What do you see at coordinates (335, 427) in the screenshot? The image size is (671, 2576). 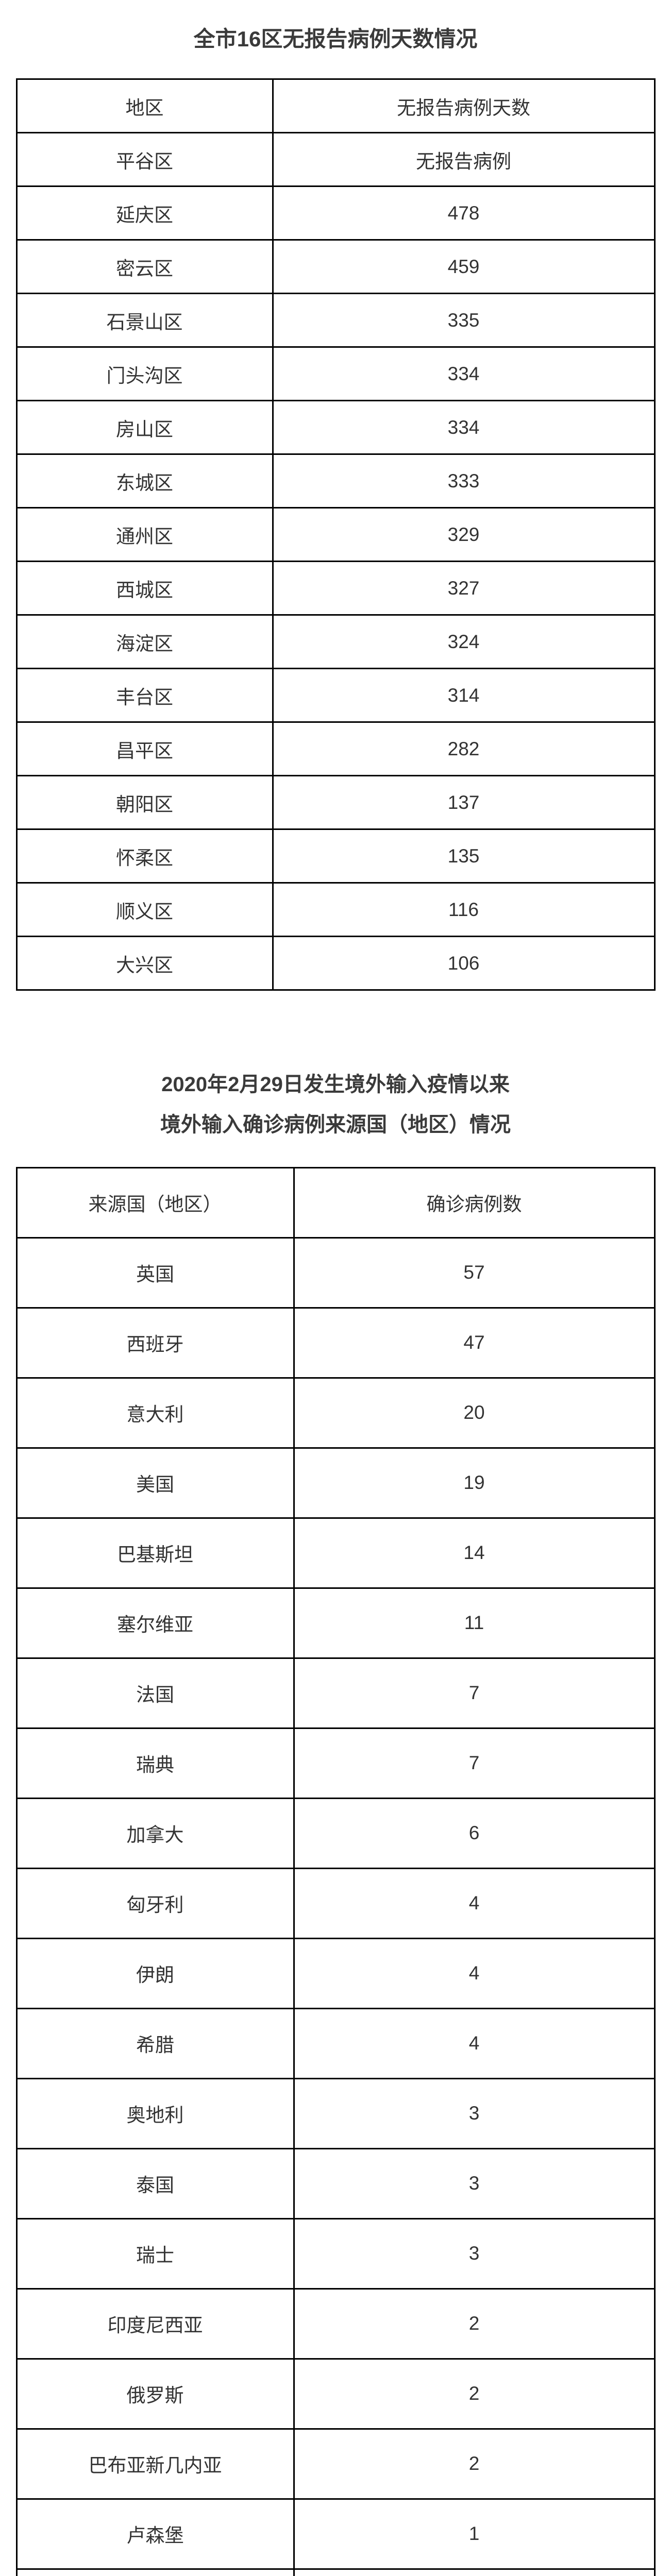 I see `table-row: 房山区 334` at bounding box center [335, 427].